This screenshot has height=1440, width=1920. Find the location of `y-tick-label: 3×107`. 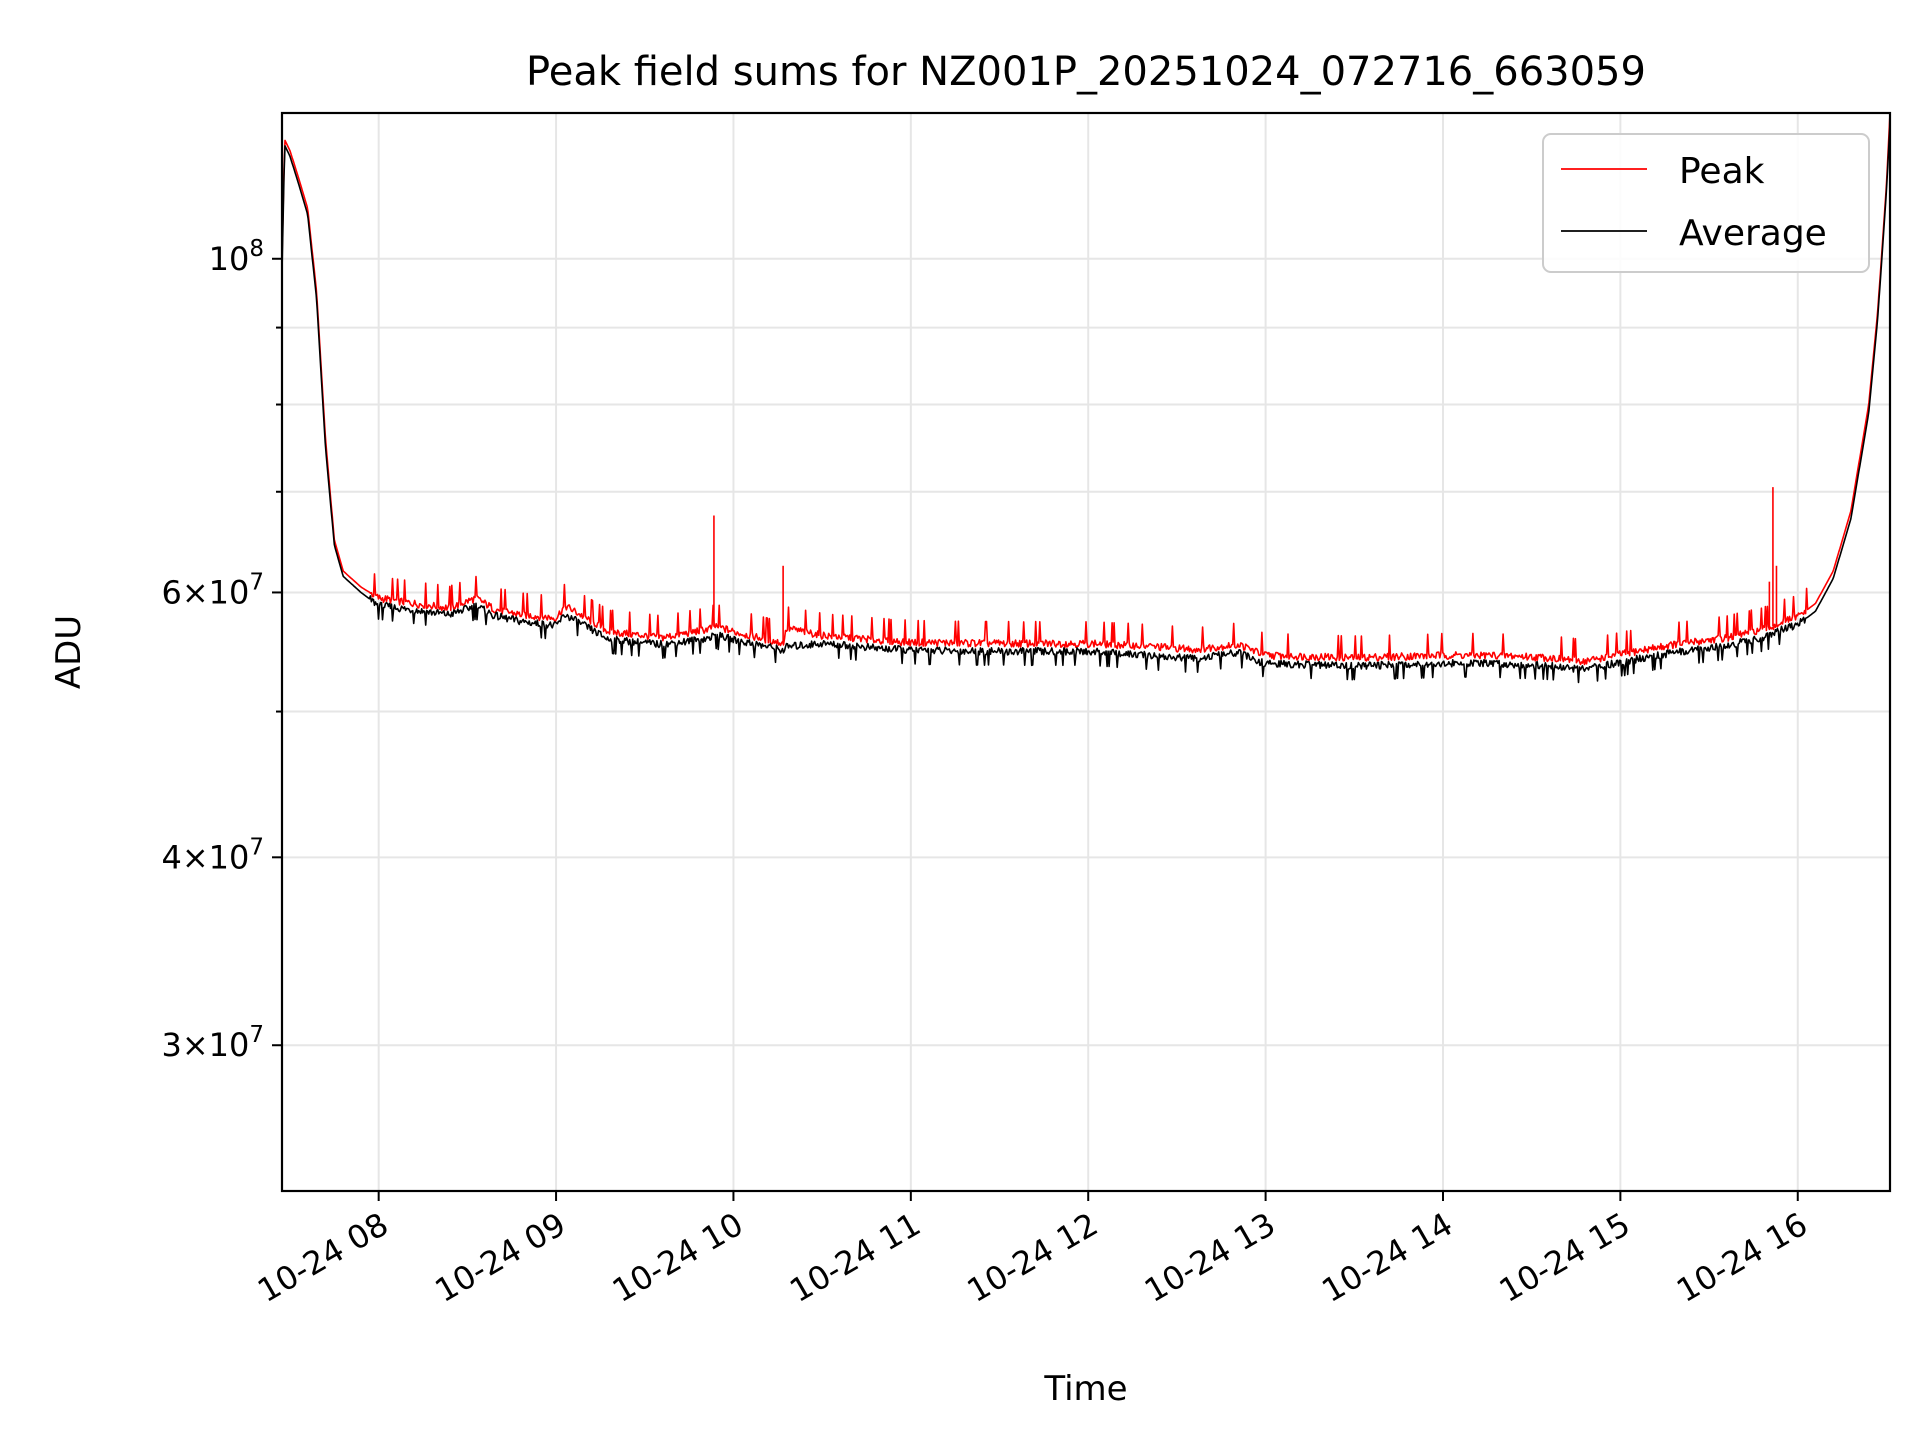

y-tick-label: 3×107 is located at coordinates (212, 1043).